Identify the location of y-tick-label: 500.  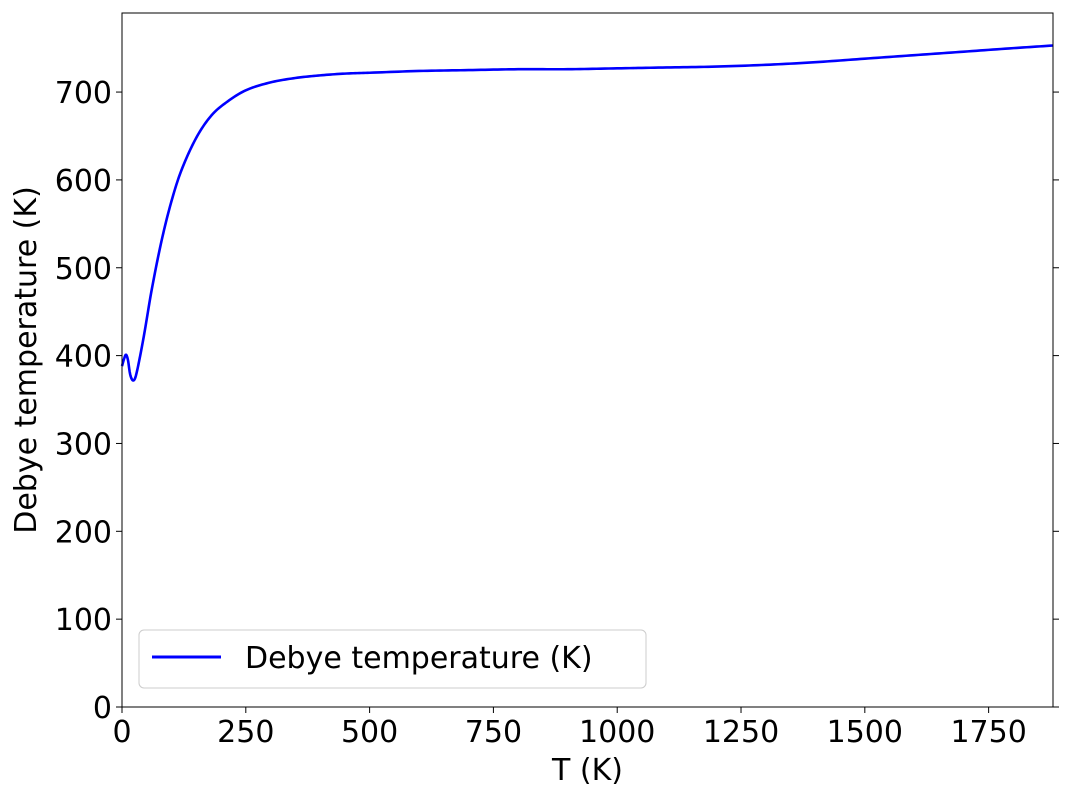
(83, 269).